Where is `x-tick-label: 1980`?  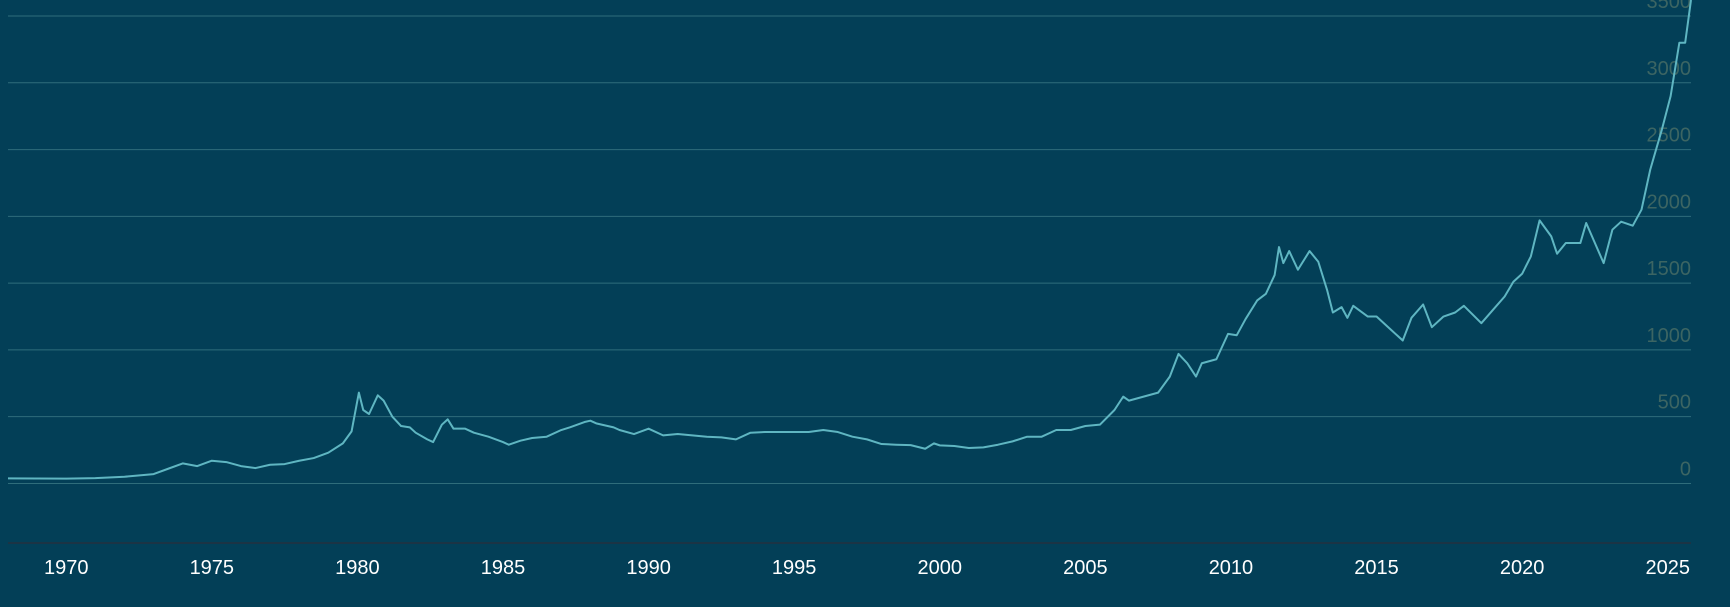 x-tick-label: 1980 is located at coordinates (357, 568).